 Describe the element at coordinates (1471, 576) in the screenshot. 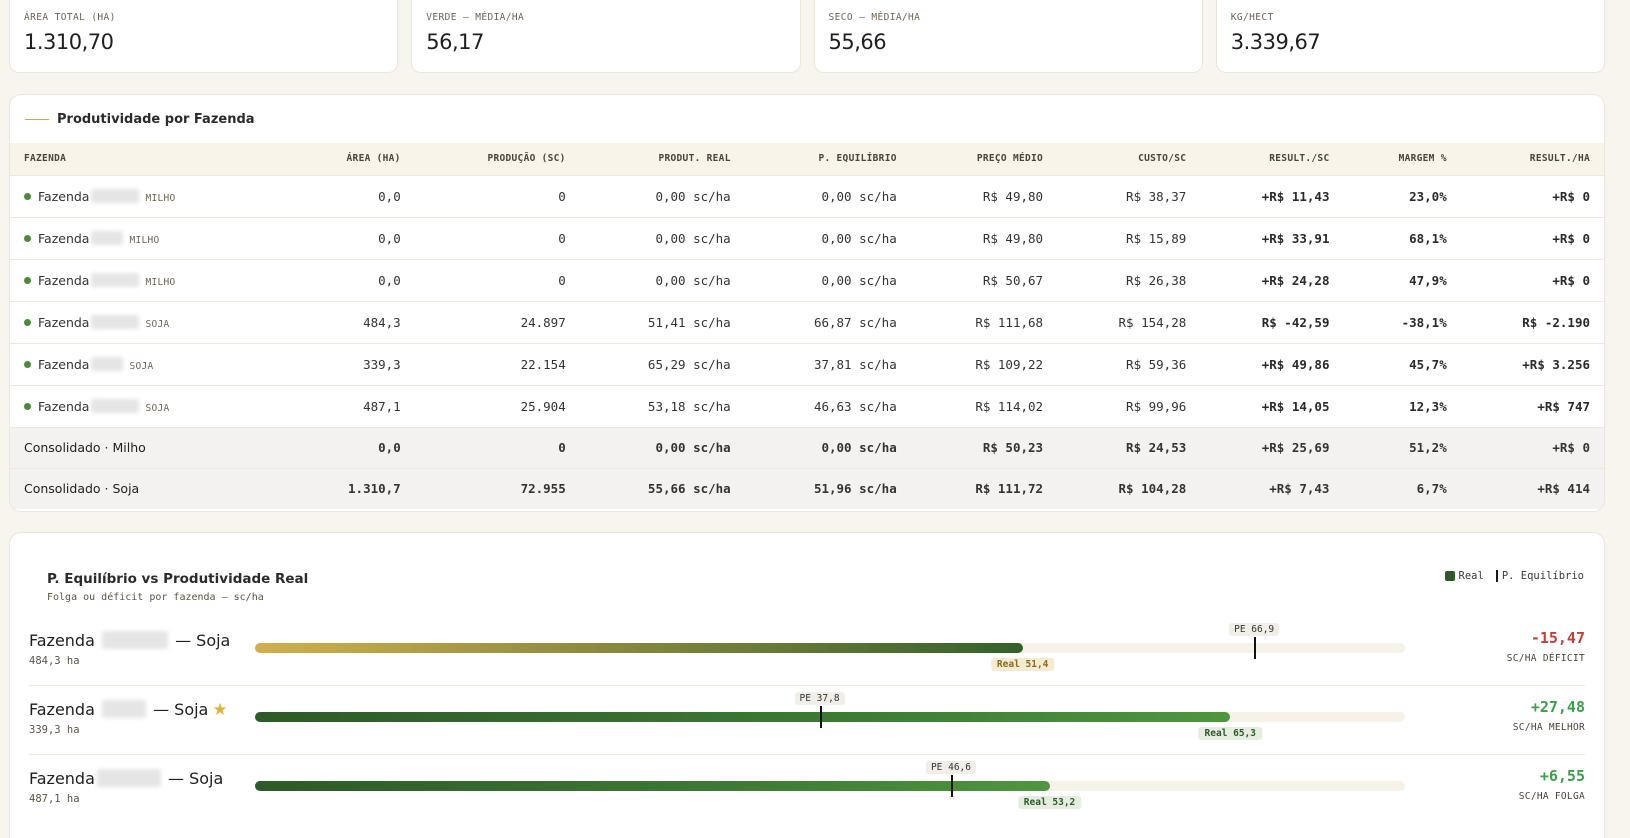

I see `legend-real-label: Real` at that location.